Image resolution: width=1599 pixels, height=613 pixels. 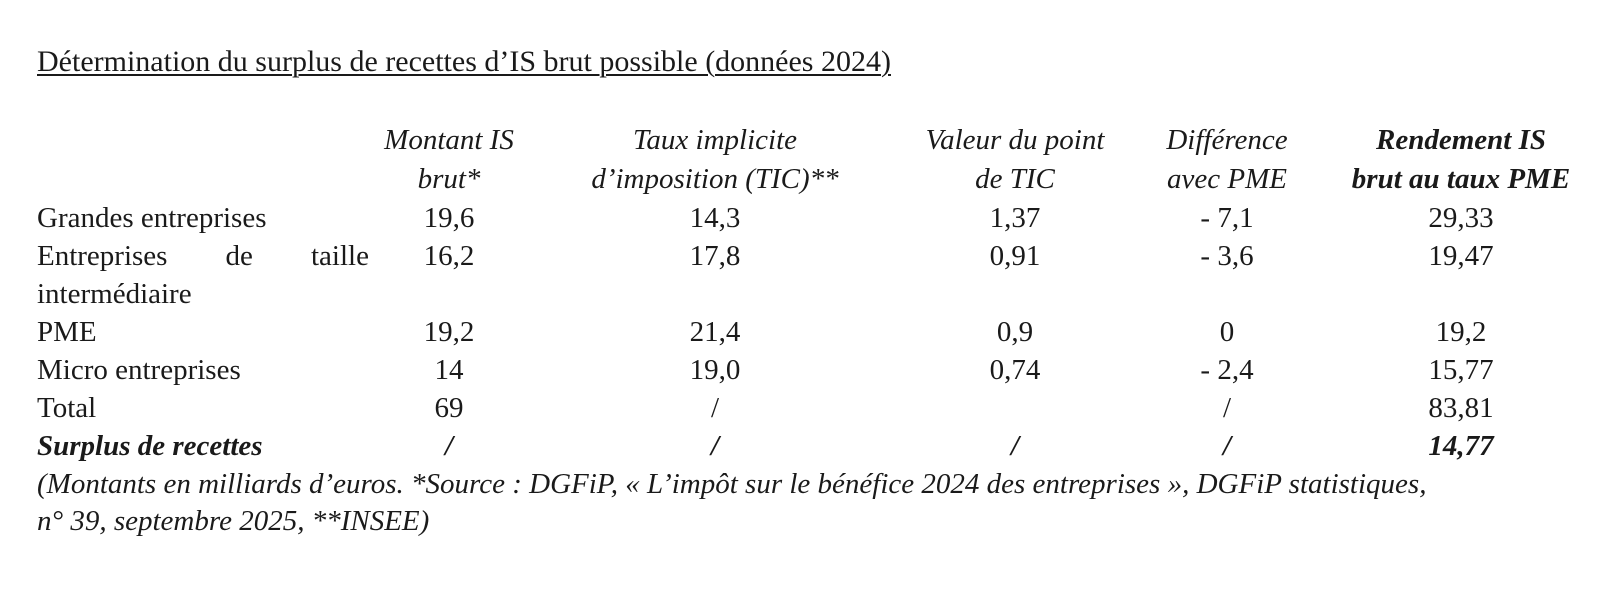 I want to click on cell-valeur, so click(x=1015, y=408).